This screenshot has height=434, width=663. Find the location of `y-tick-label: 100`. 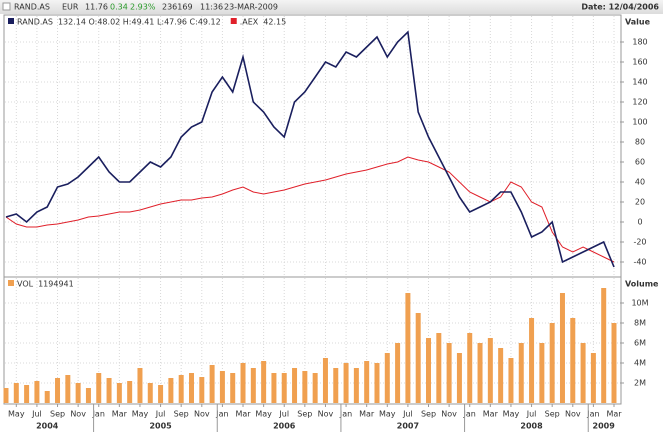

y-tick-label: 100 is located at coordinates (639, 122).